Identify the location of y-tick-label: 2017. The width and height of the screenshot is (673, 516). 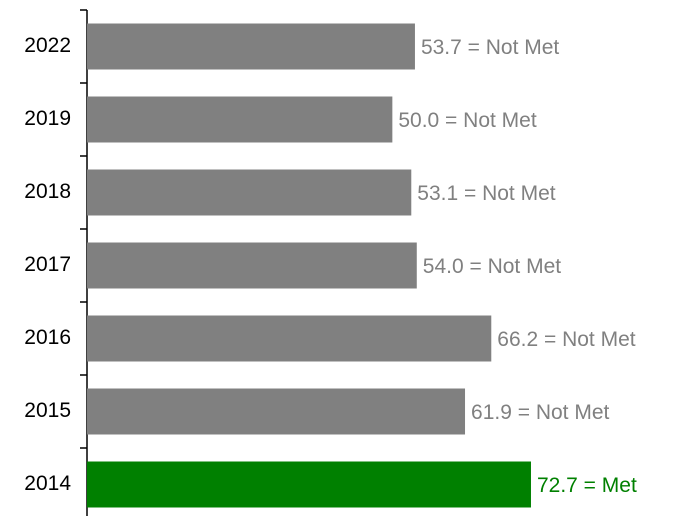
(47, 264).